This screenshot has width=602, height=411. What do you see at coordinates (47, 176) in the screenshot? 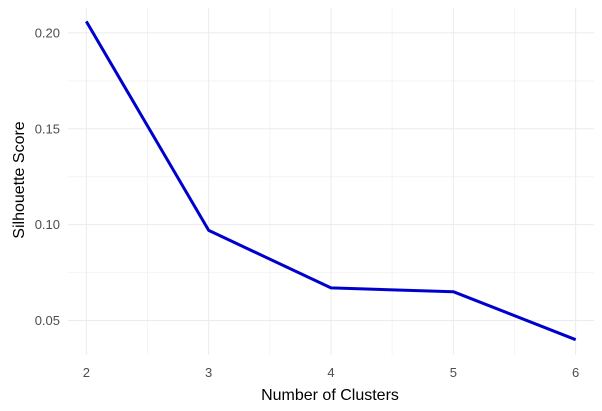
I see `y-tick-labels: 0.05 0.10 0.15 0.20` at bounding box center [47, 176].